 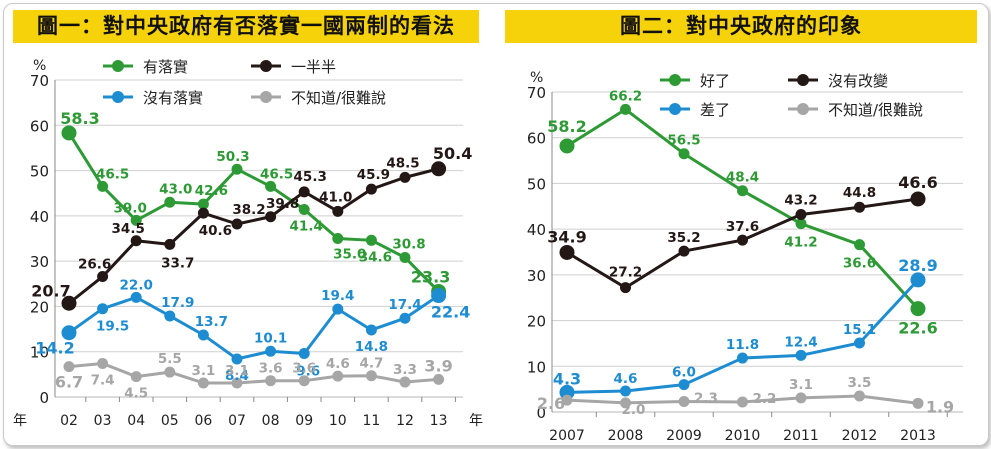 I want to click on data-label: 22.0, so click(x=136, y=285).